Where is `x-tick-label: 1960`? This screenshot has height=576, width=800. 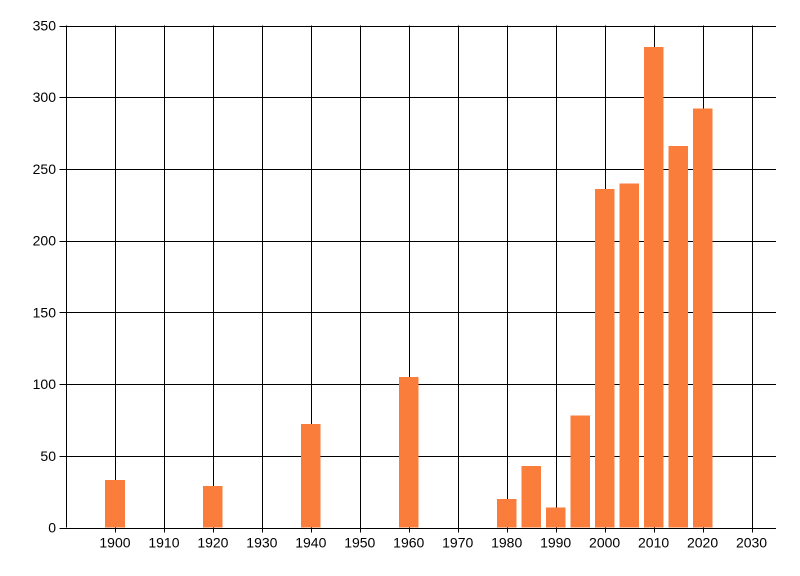
x-tick-label: 1960 is located at coordinates (408, 543).